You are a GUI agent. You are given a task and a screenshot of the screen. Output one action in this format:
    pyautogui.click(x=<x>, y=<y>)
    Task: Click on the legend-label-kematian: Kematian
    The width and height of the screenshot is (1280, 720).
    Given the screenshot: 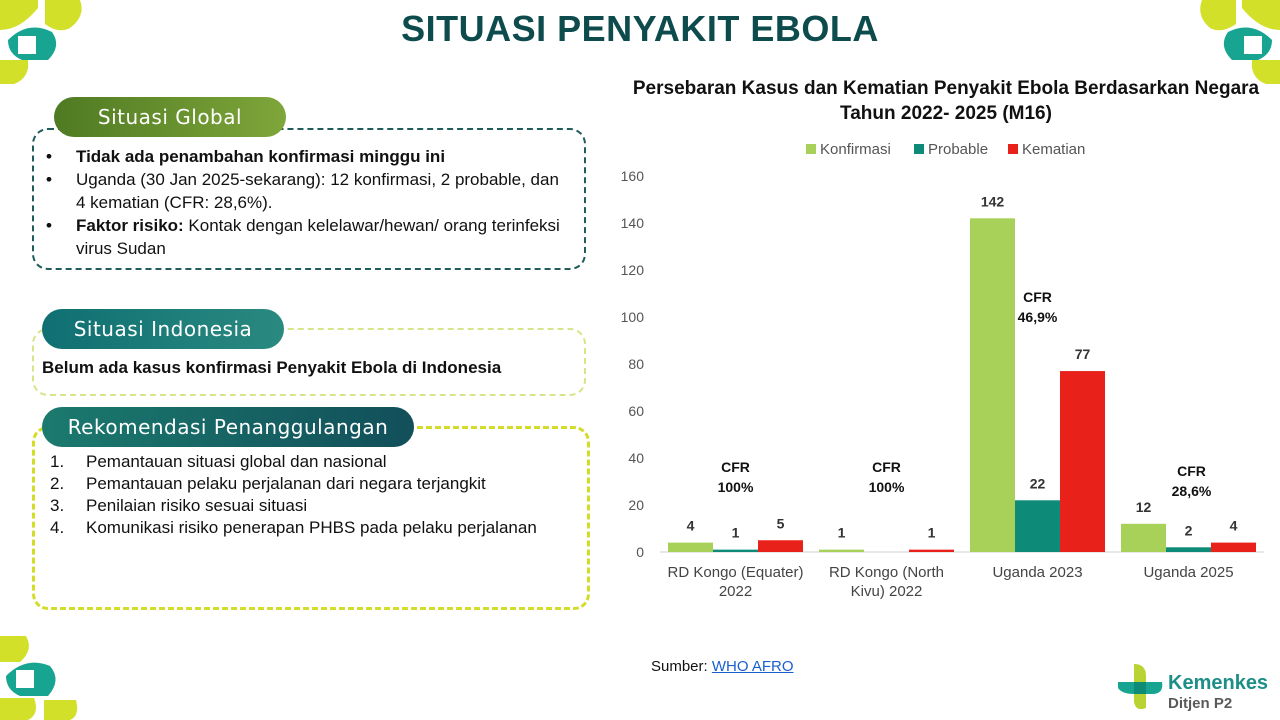 What is the action you would take?
    pyautogui.click(x=1053, y=149)
    